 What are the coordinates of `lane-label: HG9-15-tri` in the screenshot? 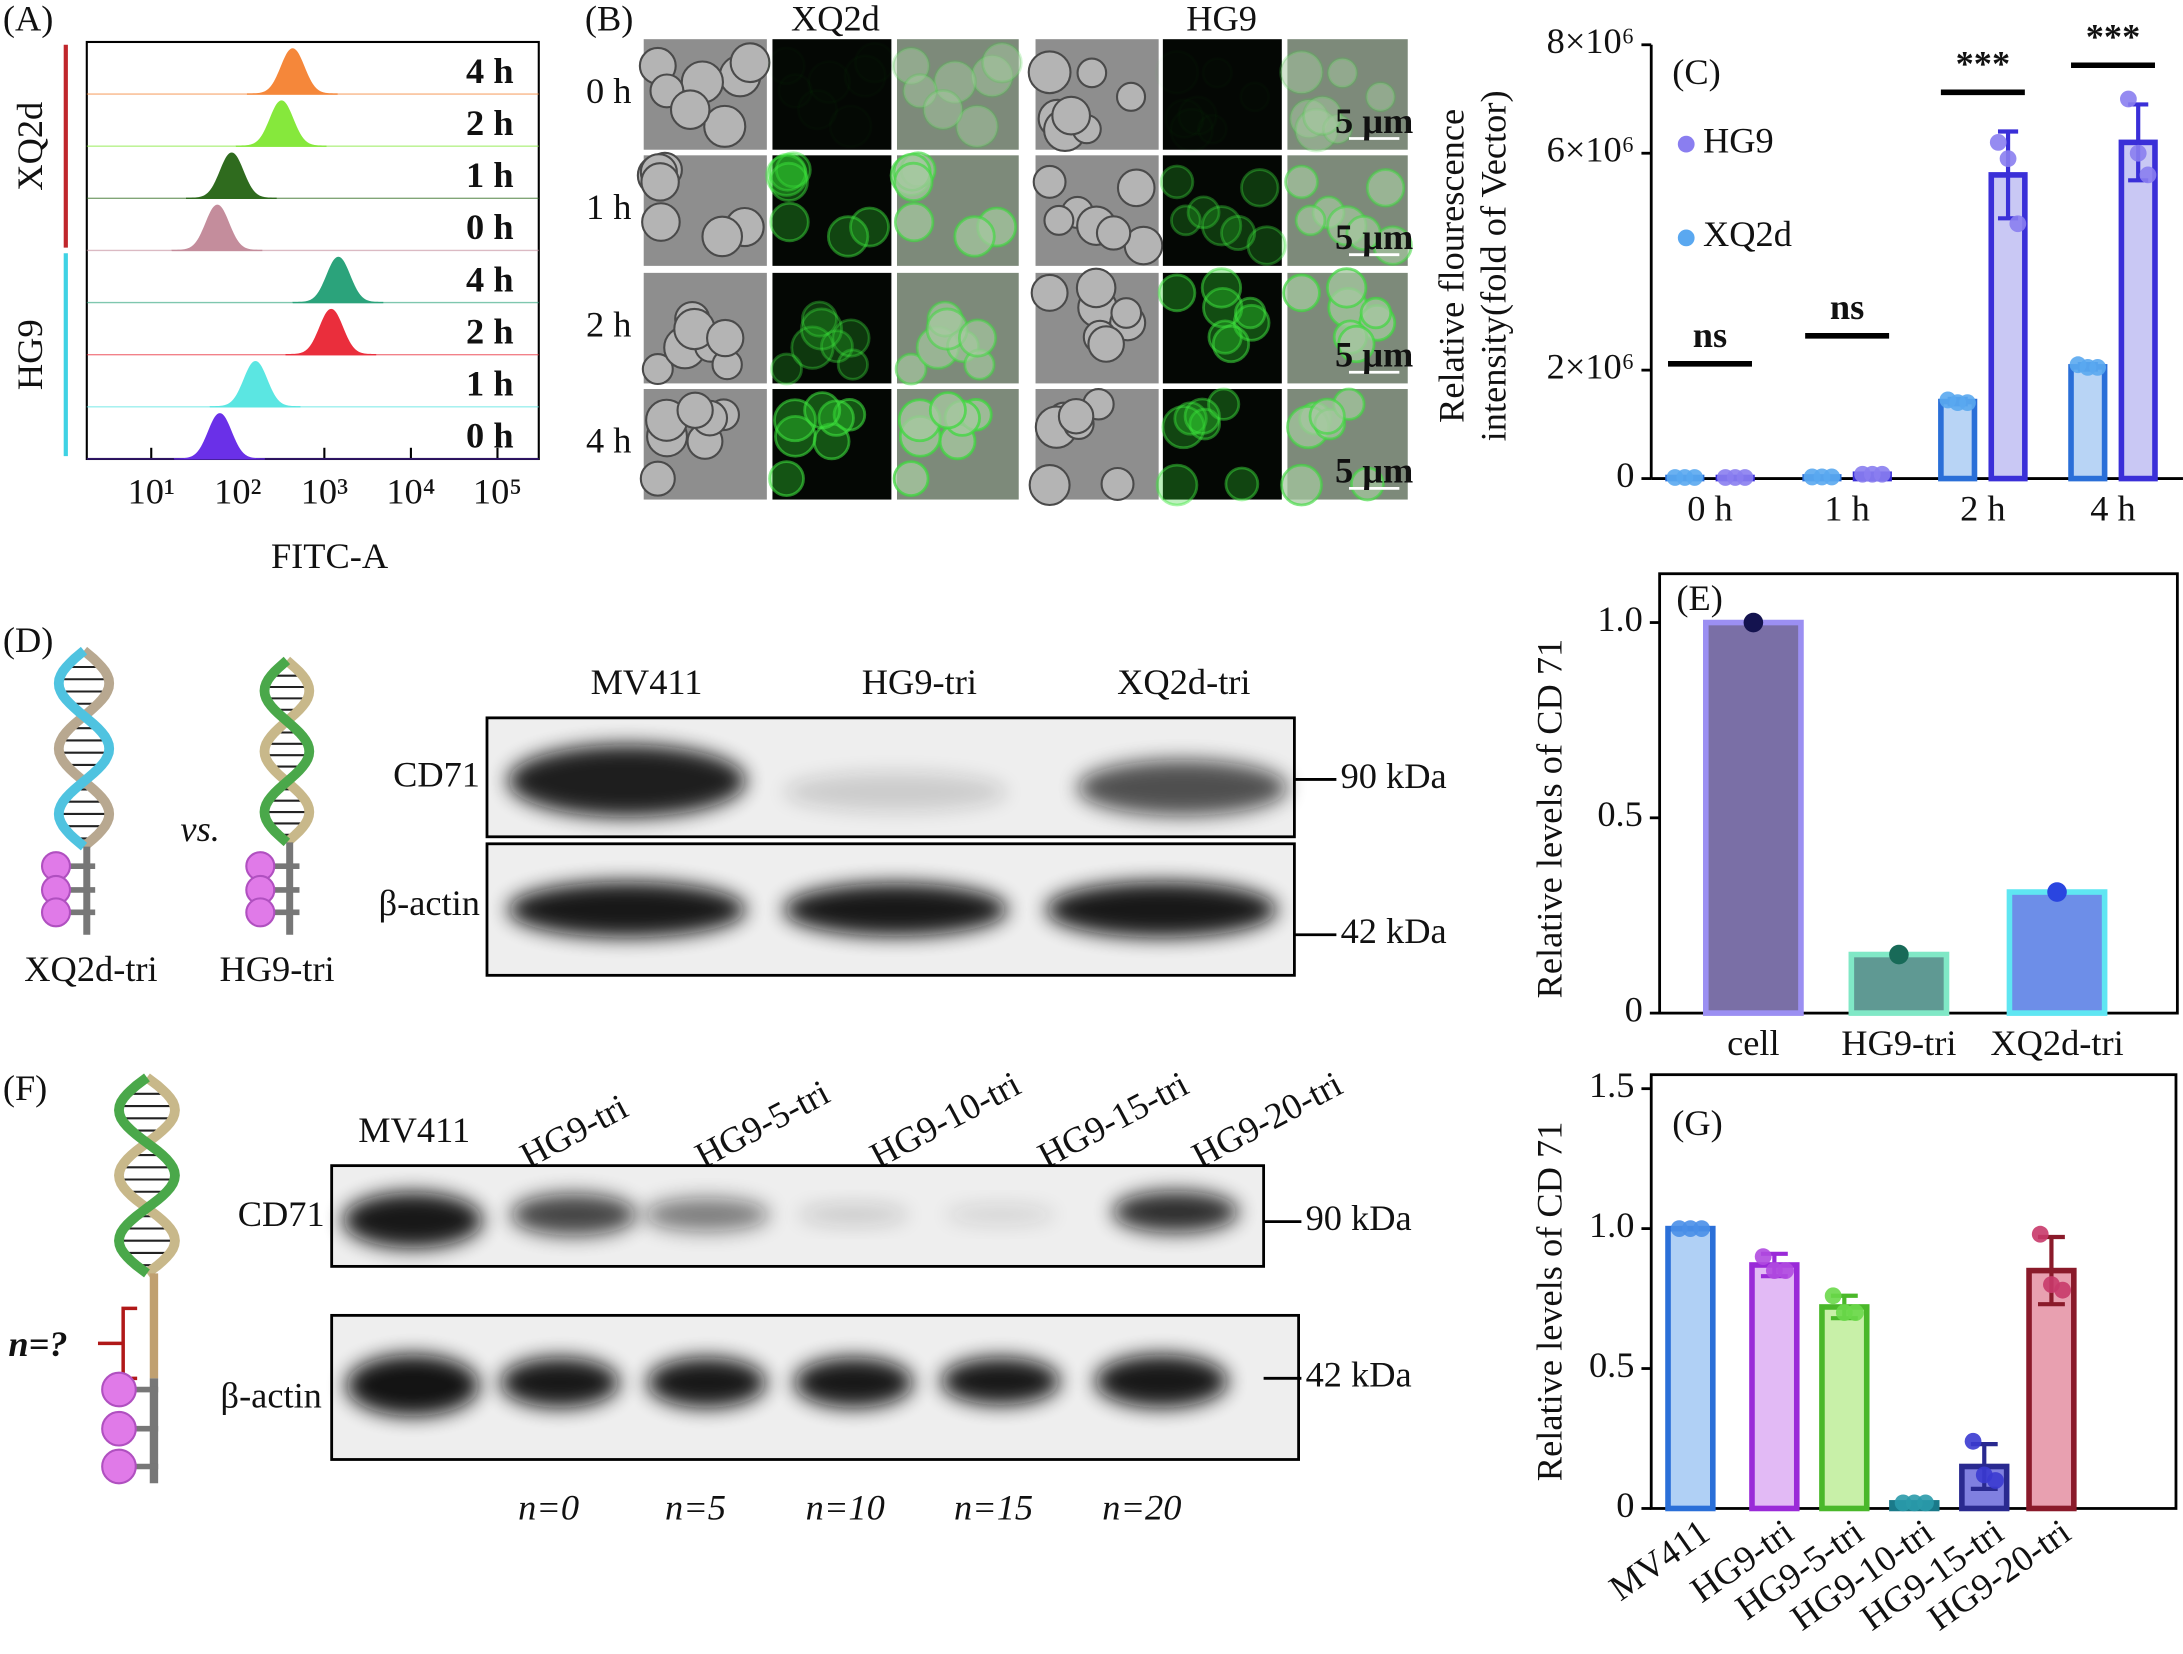 It's located at (1112, 1120).